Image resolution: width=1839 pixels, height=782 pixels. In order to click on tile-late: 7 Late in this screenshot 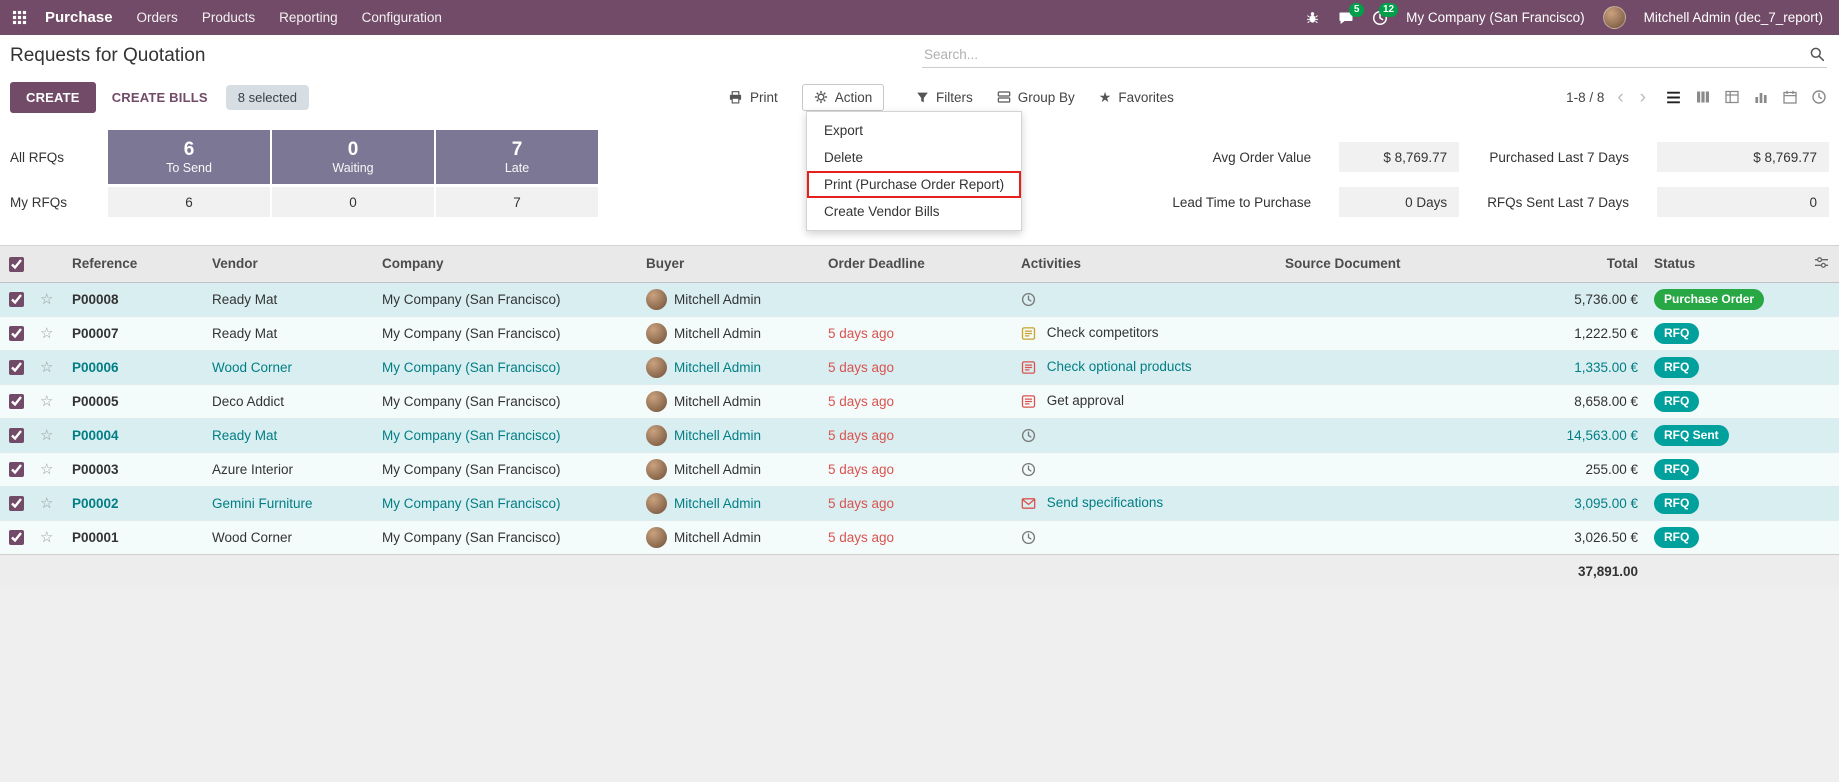, I will do `click(517, 157)`.